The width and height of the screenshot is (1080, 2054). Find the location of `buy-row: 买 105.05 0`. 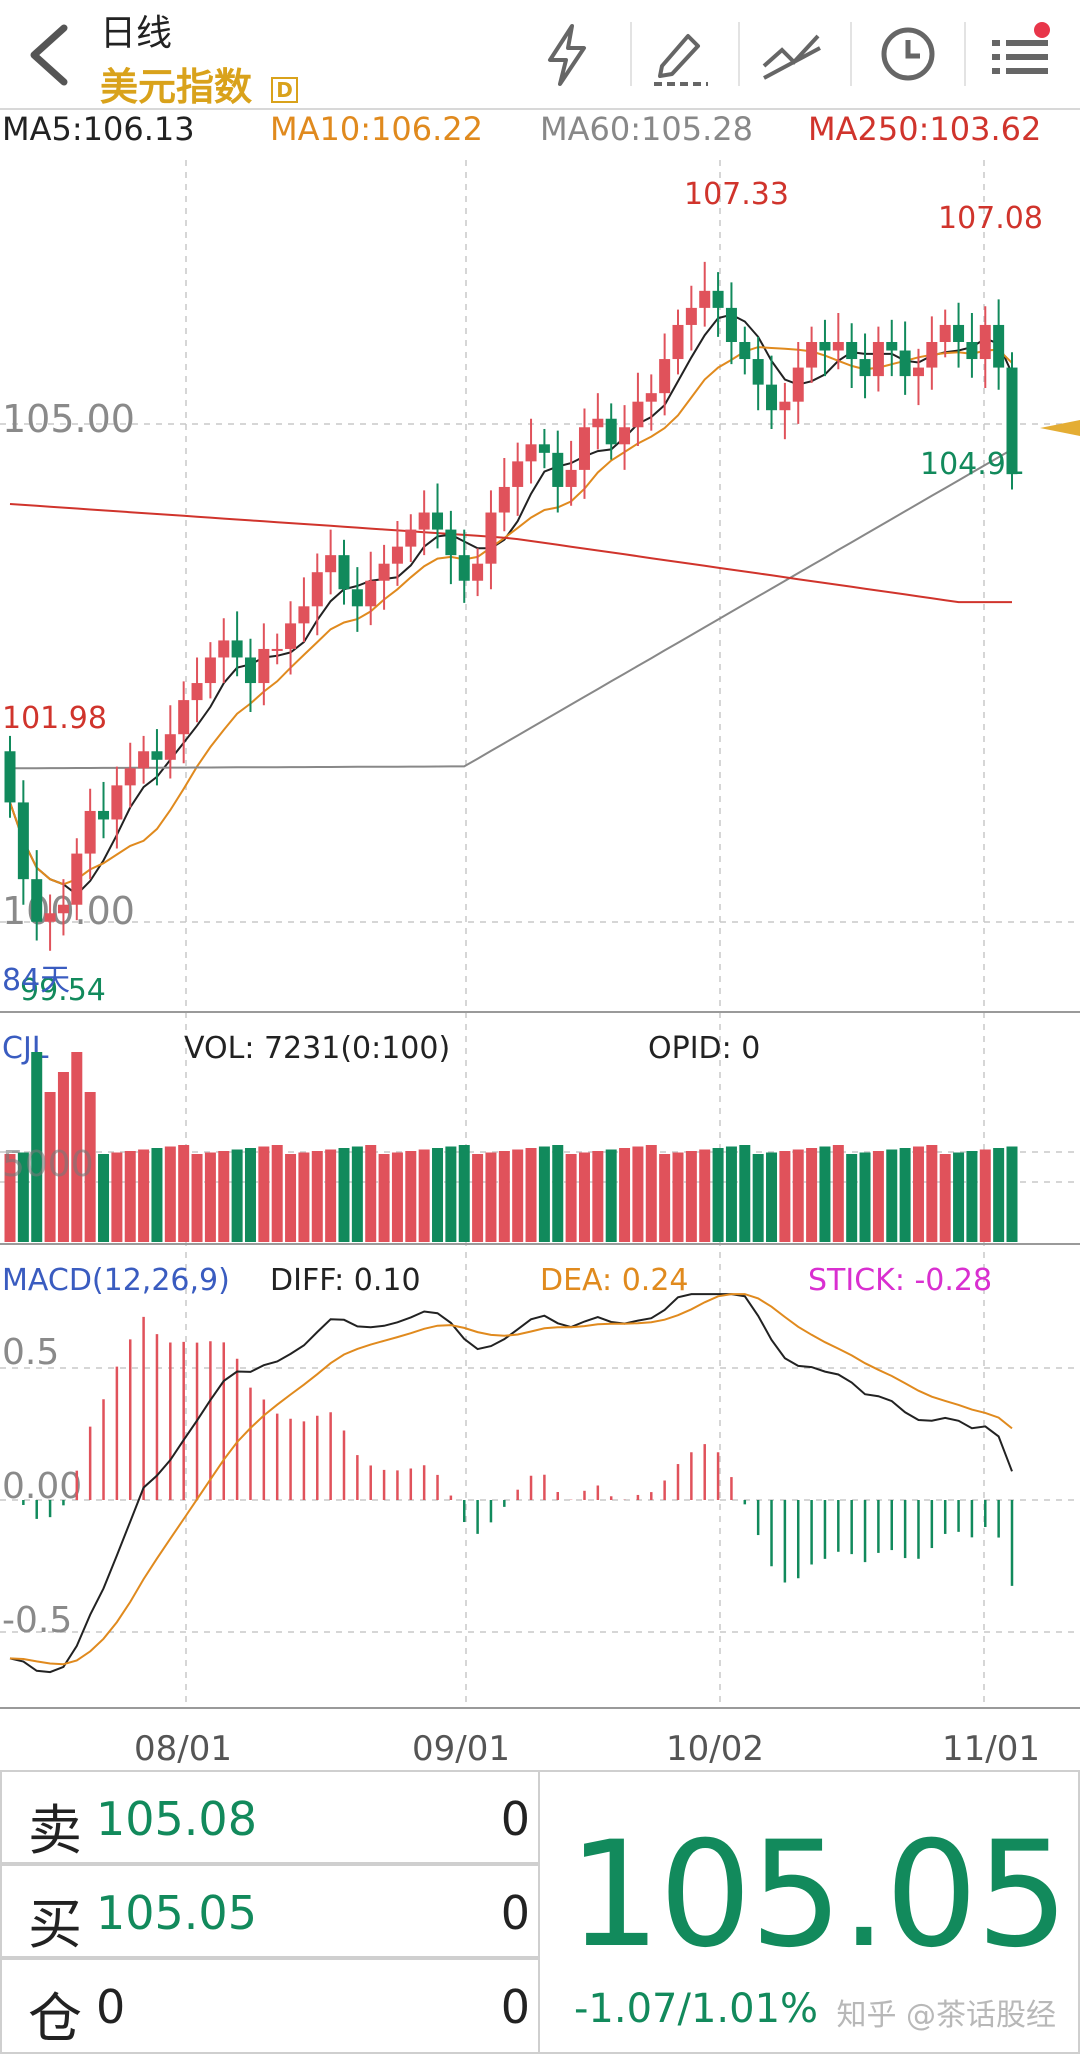

buy-row: 买 105.05 0 is located at coordinates (270, 1911).